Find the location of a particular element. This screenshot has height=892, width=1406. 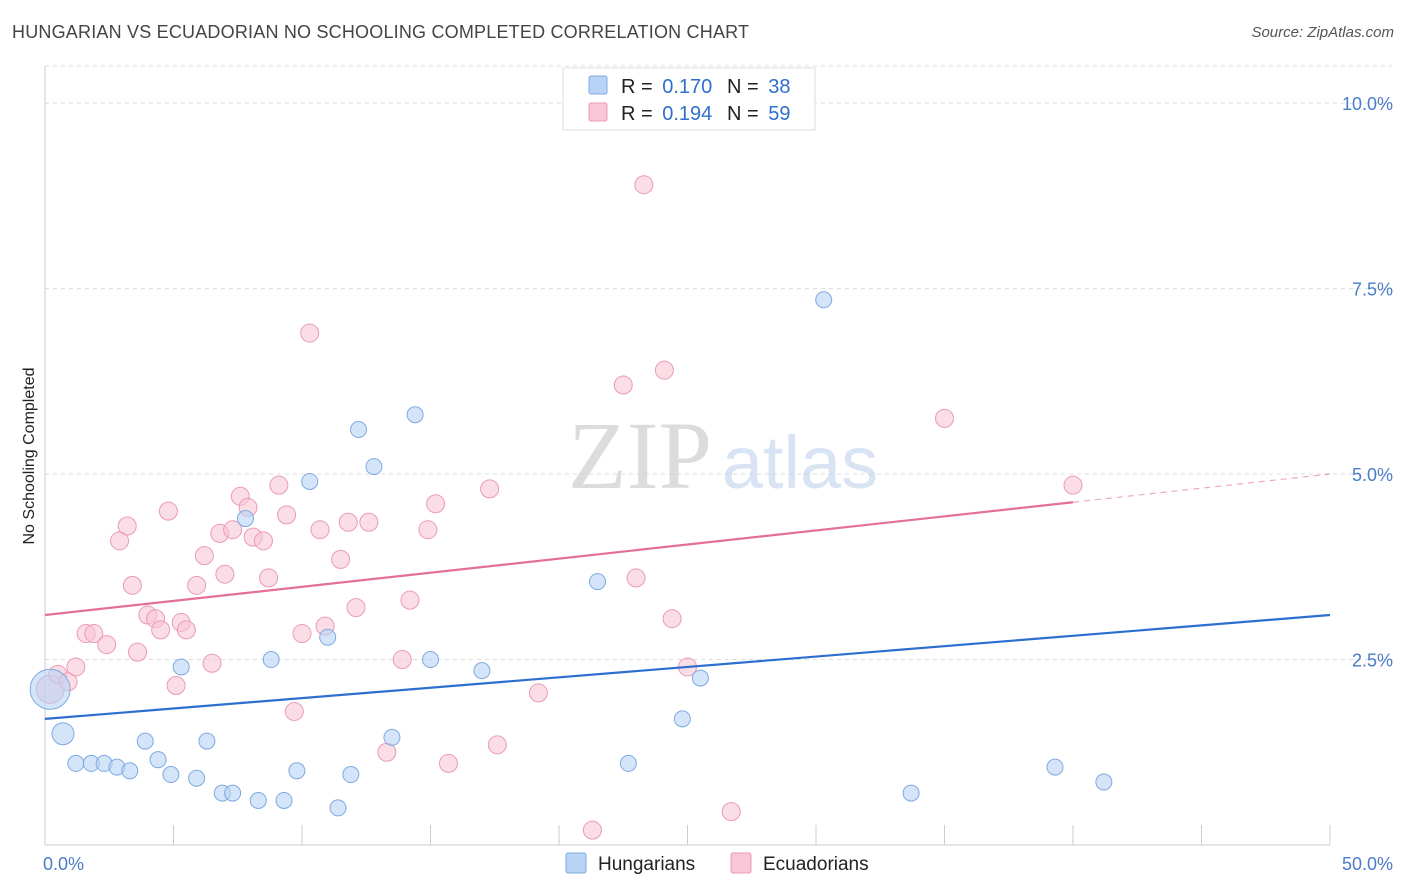

legend-r-value-1: 0.170 is located at coordinates (687, 87).